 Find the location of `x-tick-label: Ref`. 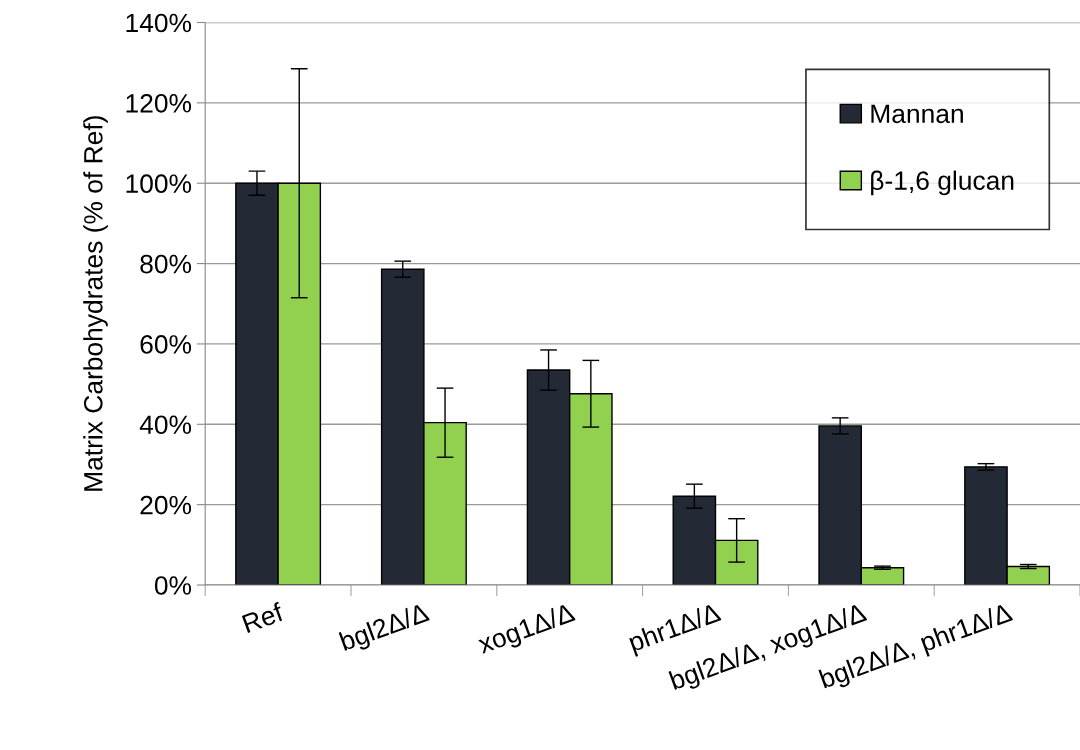

x-tick-label: Ref is located at coordinates (263, 617).